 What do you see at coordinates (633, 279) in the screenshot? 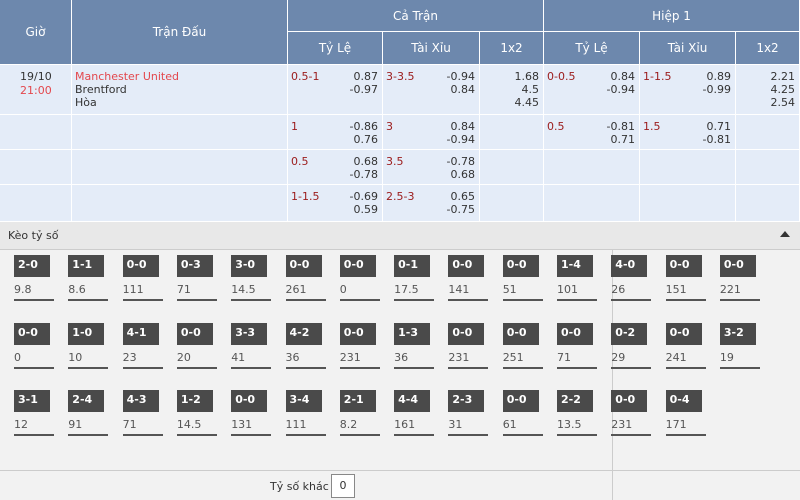
I see `score-item: 4-0 26` at bounding box center [633, 279].